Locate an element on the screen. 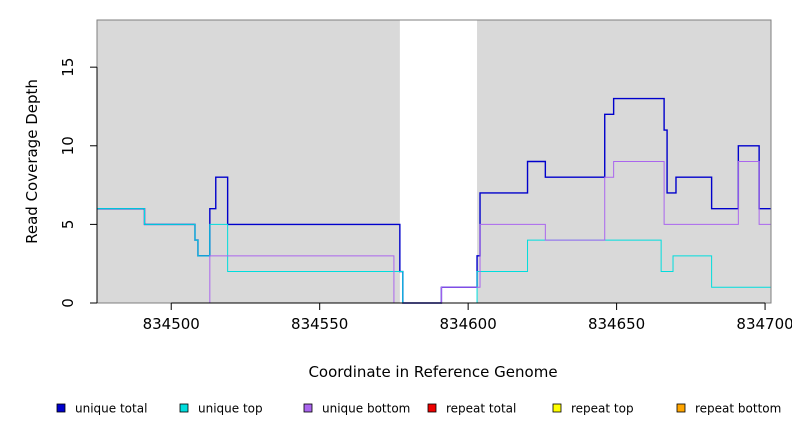 The width and height of the screenshot is (792, 436). x-tick-label: 834550 is located at coordinates (319, 324).